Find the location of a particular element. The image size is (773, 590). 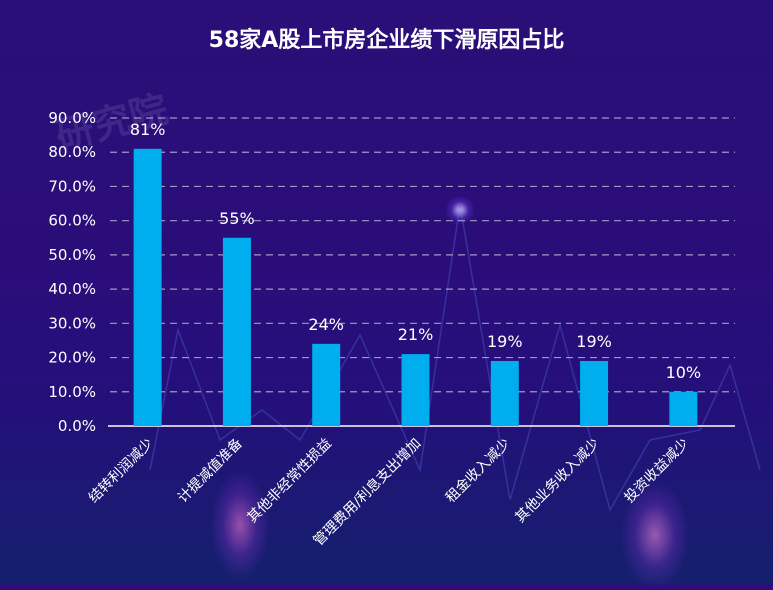

x-tick-label: 结转利润减少 is located at coordinates (121, 471).